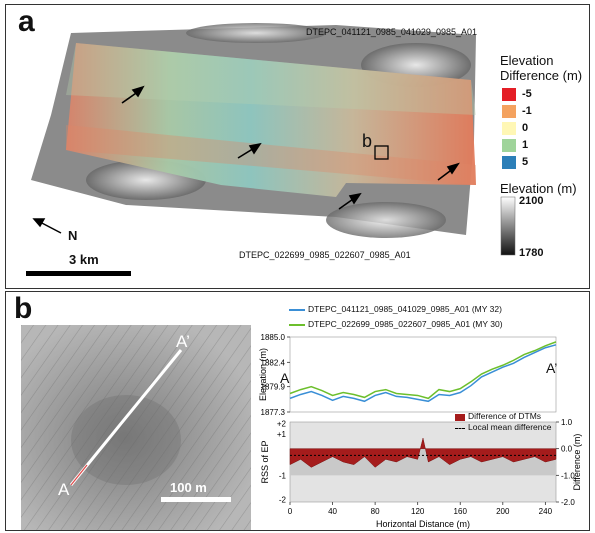  What do you see at coordinates (381, 152) in the screenshot?
I see `region-b-box` at bounding box center [381, 152].